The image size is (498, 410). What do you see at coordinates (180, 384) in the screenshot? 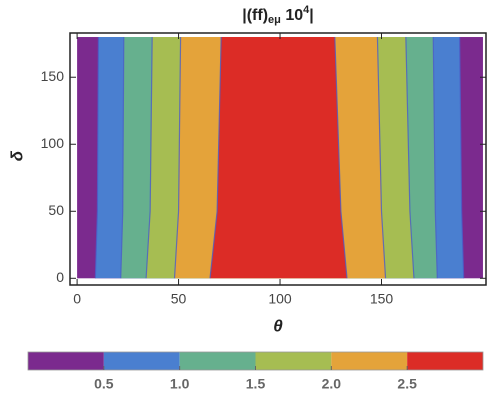
I see `colorbar-tick-label: 1.0` at bounding box center [180, 384].